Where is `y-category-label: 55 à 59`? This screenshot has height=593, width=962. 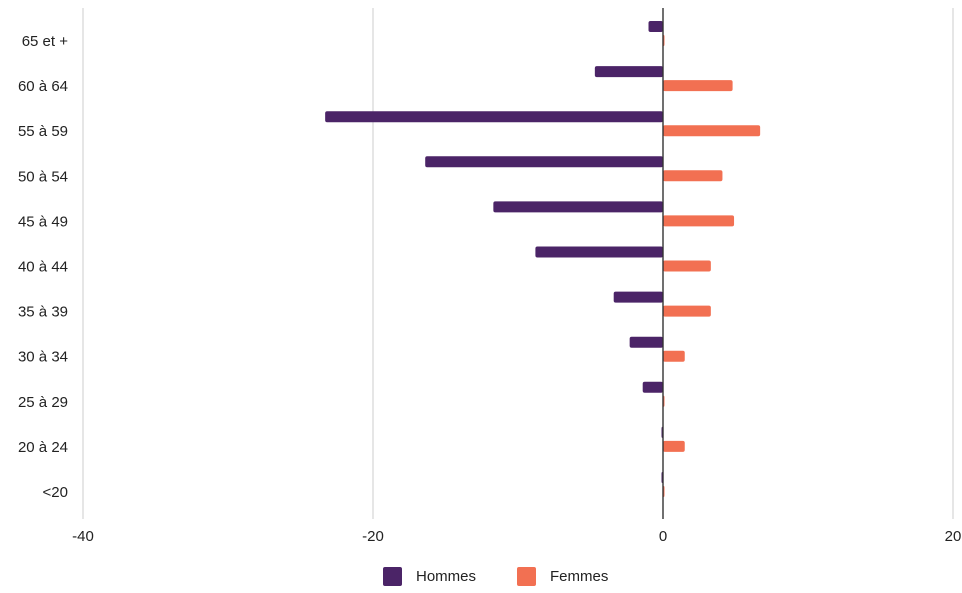
y-category-label: 55 à 59 is located at coordinates (43, 131).